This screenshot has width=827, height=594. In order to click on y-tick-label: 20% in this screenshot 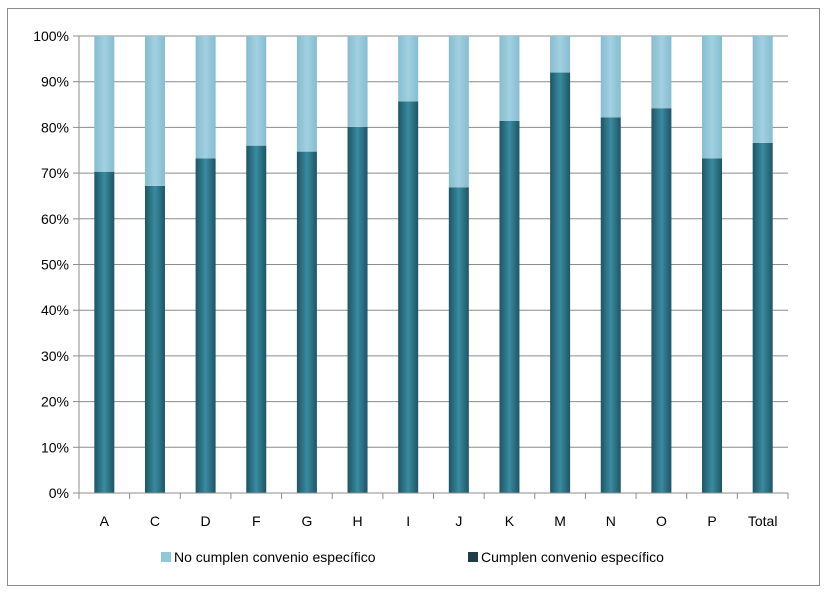, I will do `click(55, 402)`.